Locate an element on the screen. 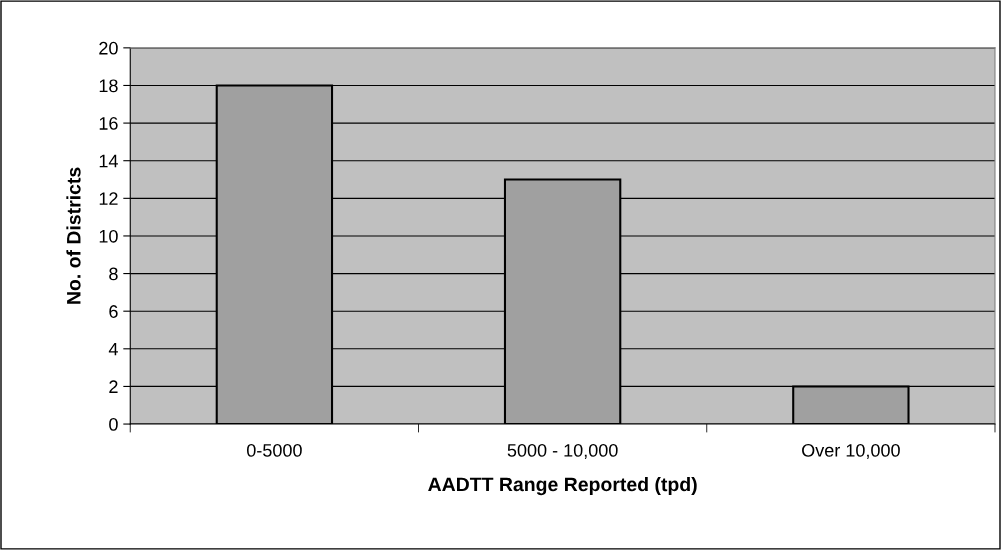  x-axis-title: AADTT Range Reported (tpd) is located at coordinates (562, 486).